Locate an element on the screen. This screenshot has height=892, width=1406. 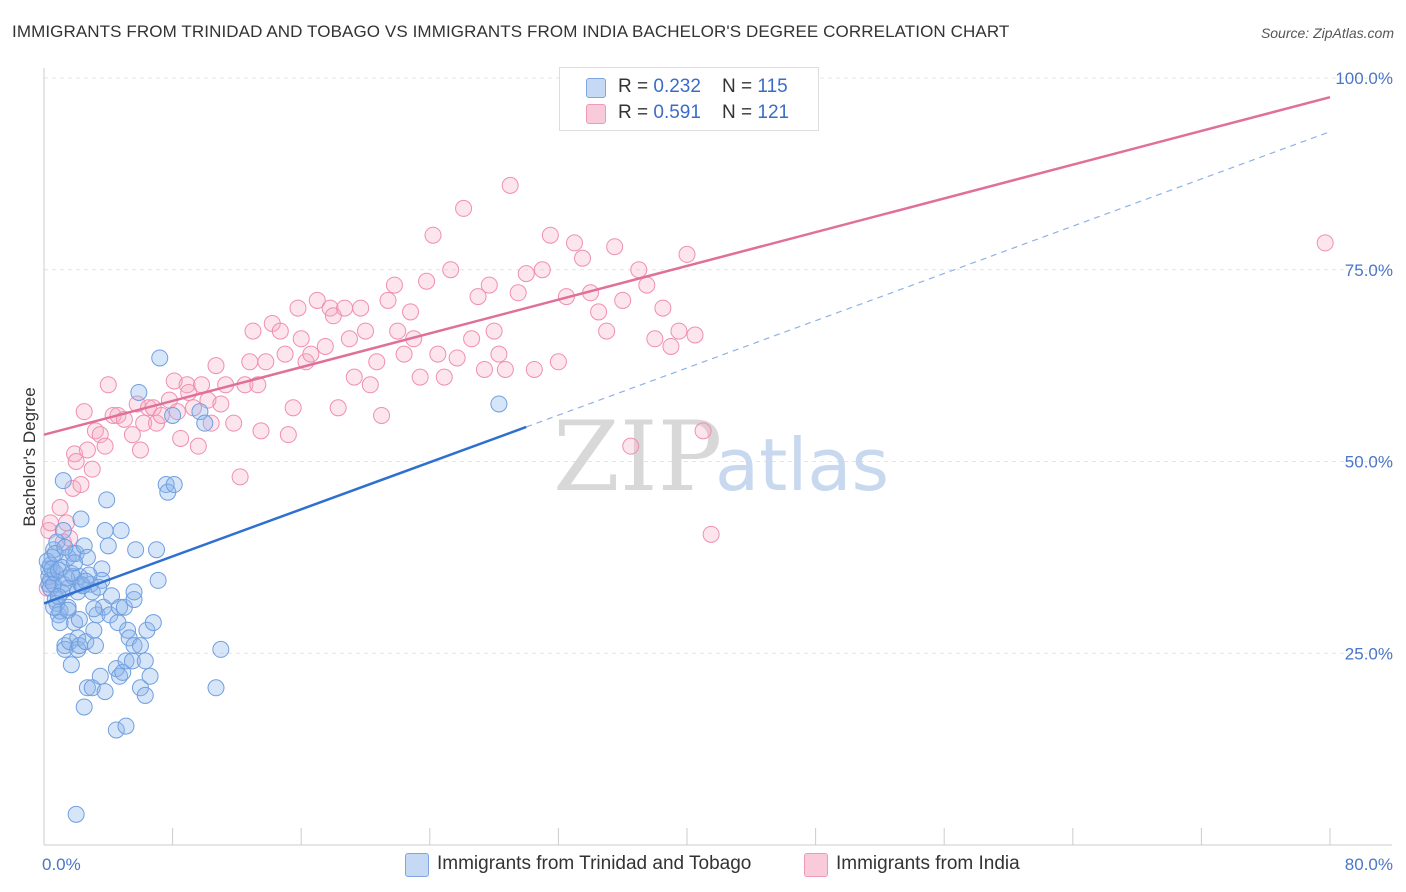
watermark-zip: ZIP is located at coordinates (637, 457).